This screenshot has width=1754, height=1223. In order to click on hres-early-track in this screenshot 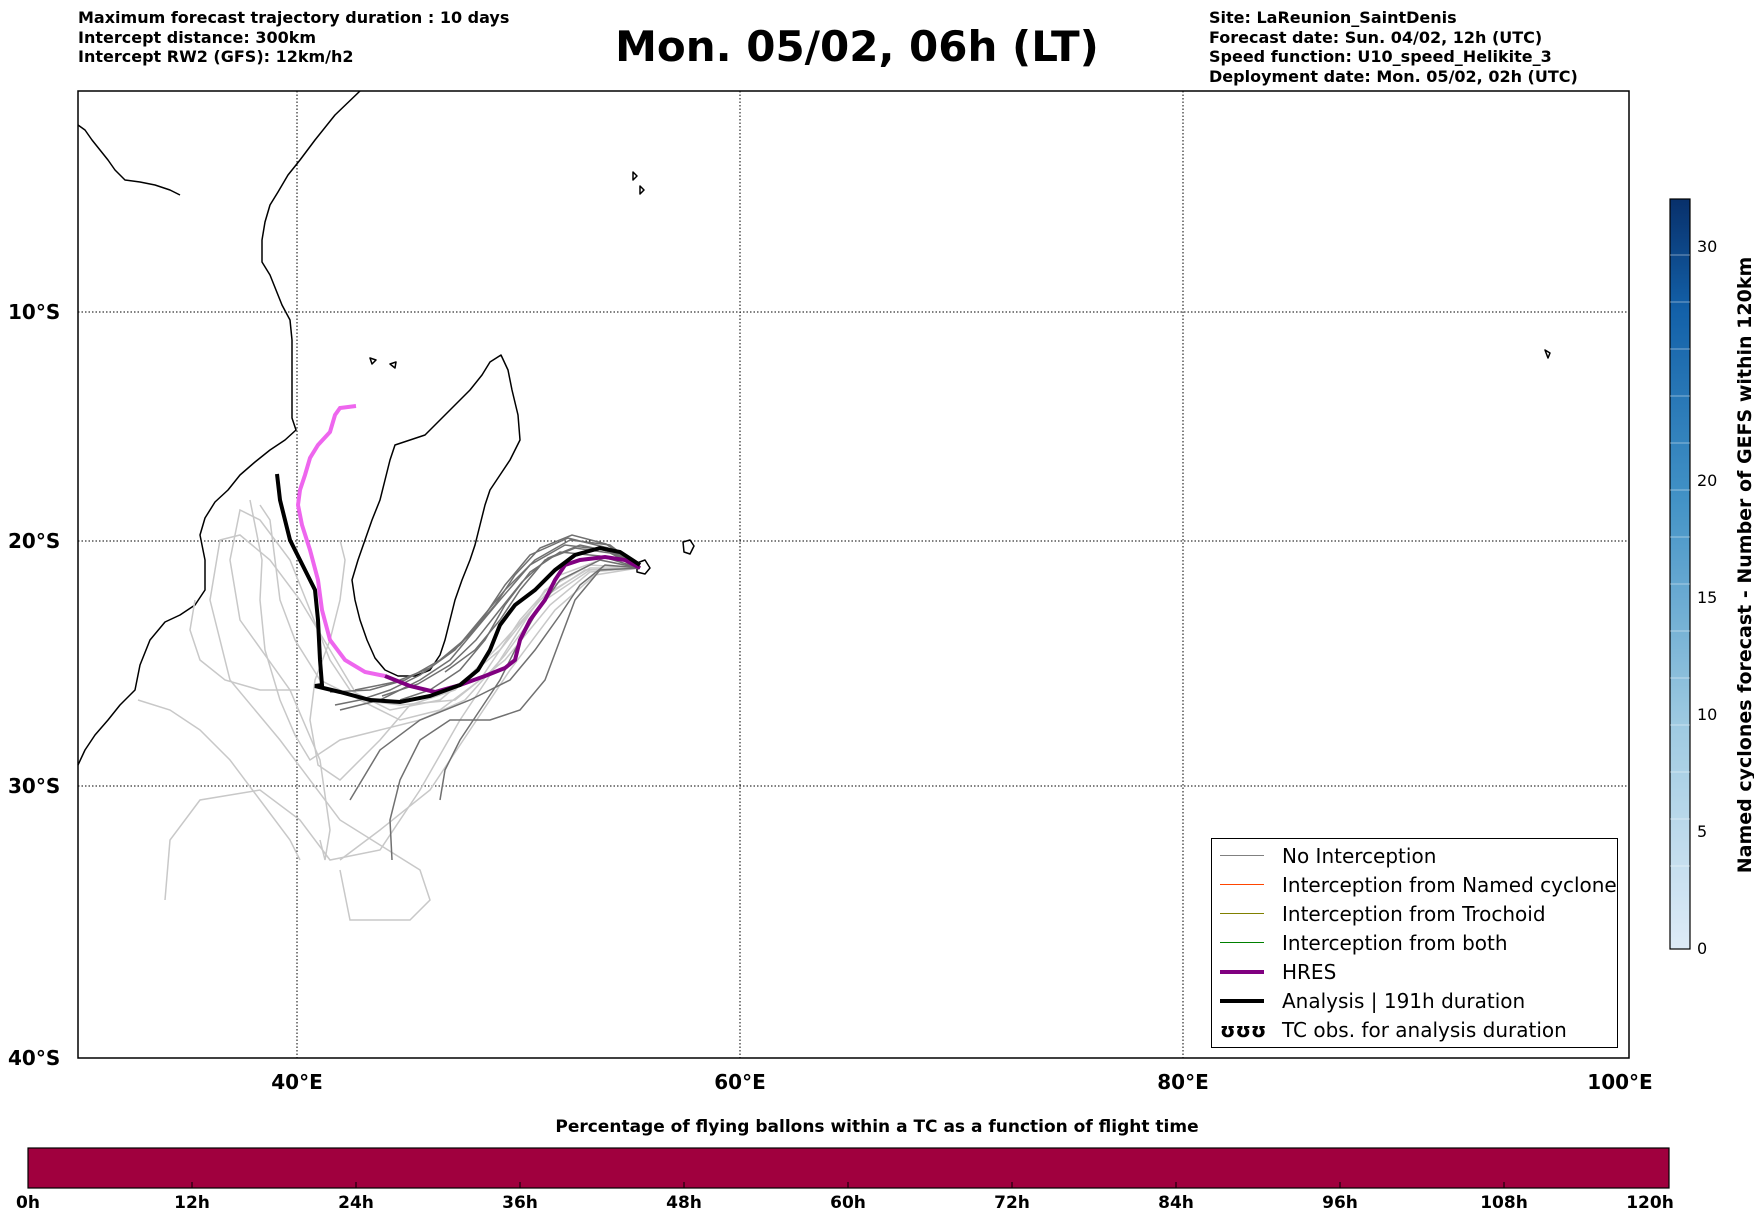, I will do `click(340, 541)`.